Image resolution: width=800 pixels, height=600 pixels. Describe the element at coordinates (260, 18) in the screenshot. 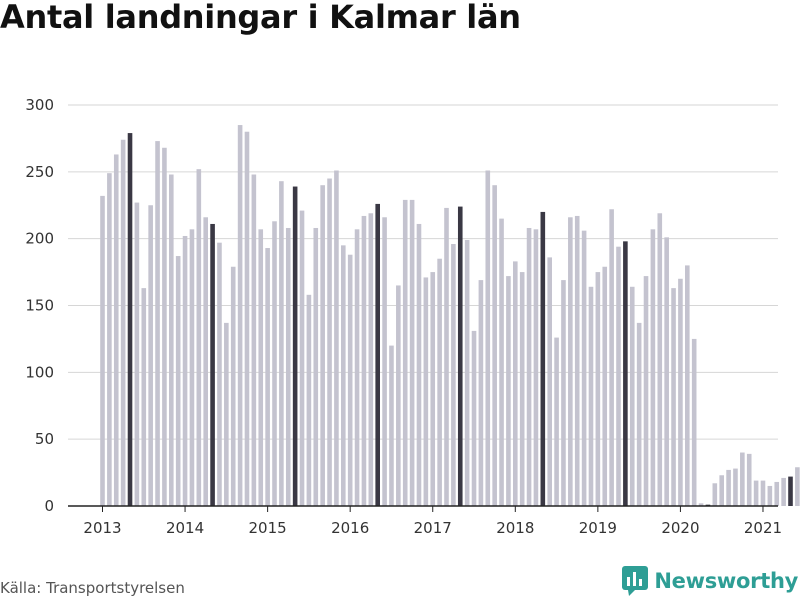

I see `chart-title: Antal landningar i Kalmar län` at that location.